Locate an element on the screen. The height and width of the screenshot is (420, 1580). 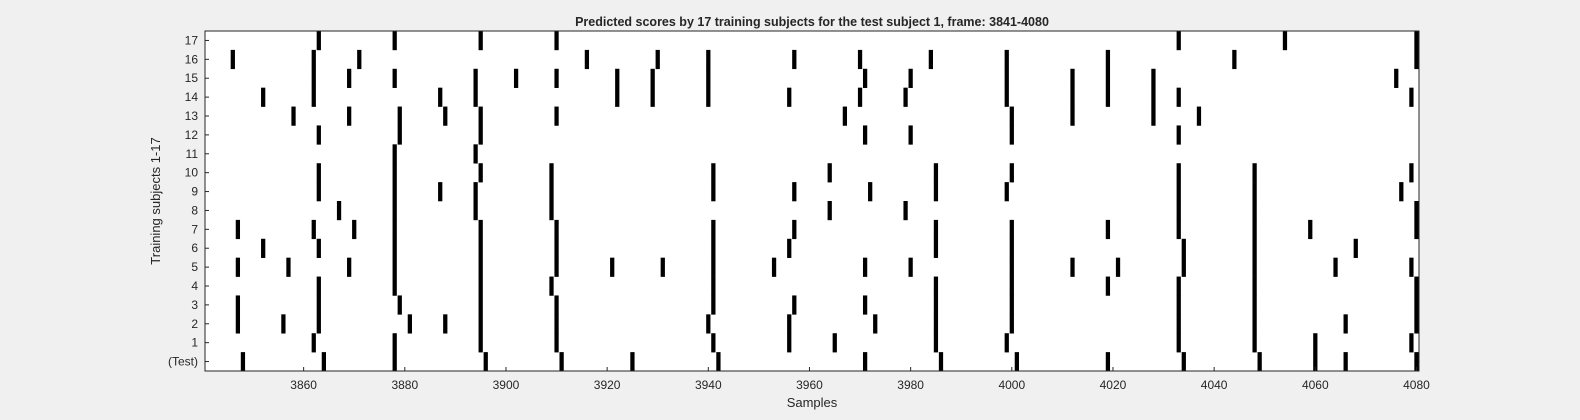
y-tick-label: 17 is located at coordinates (192, 40).